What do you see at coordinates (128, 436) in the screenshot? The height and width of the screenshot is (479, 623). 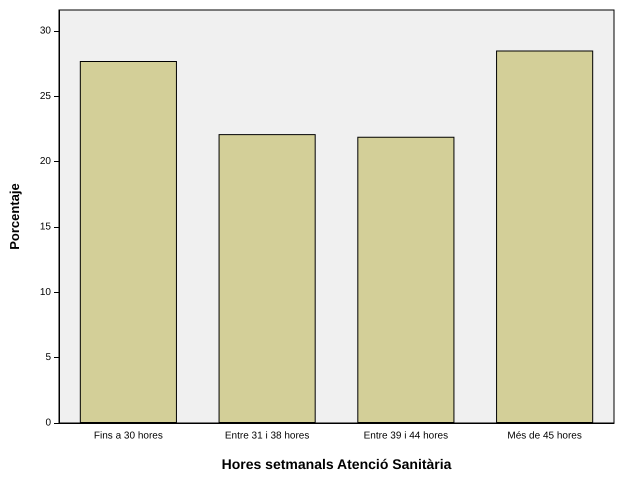 I see `x-tick-label: Fins a 30 hores` at bounding box center [128, 436].